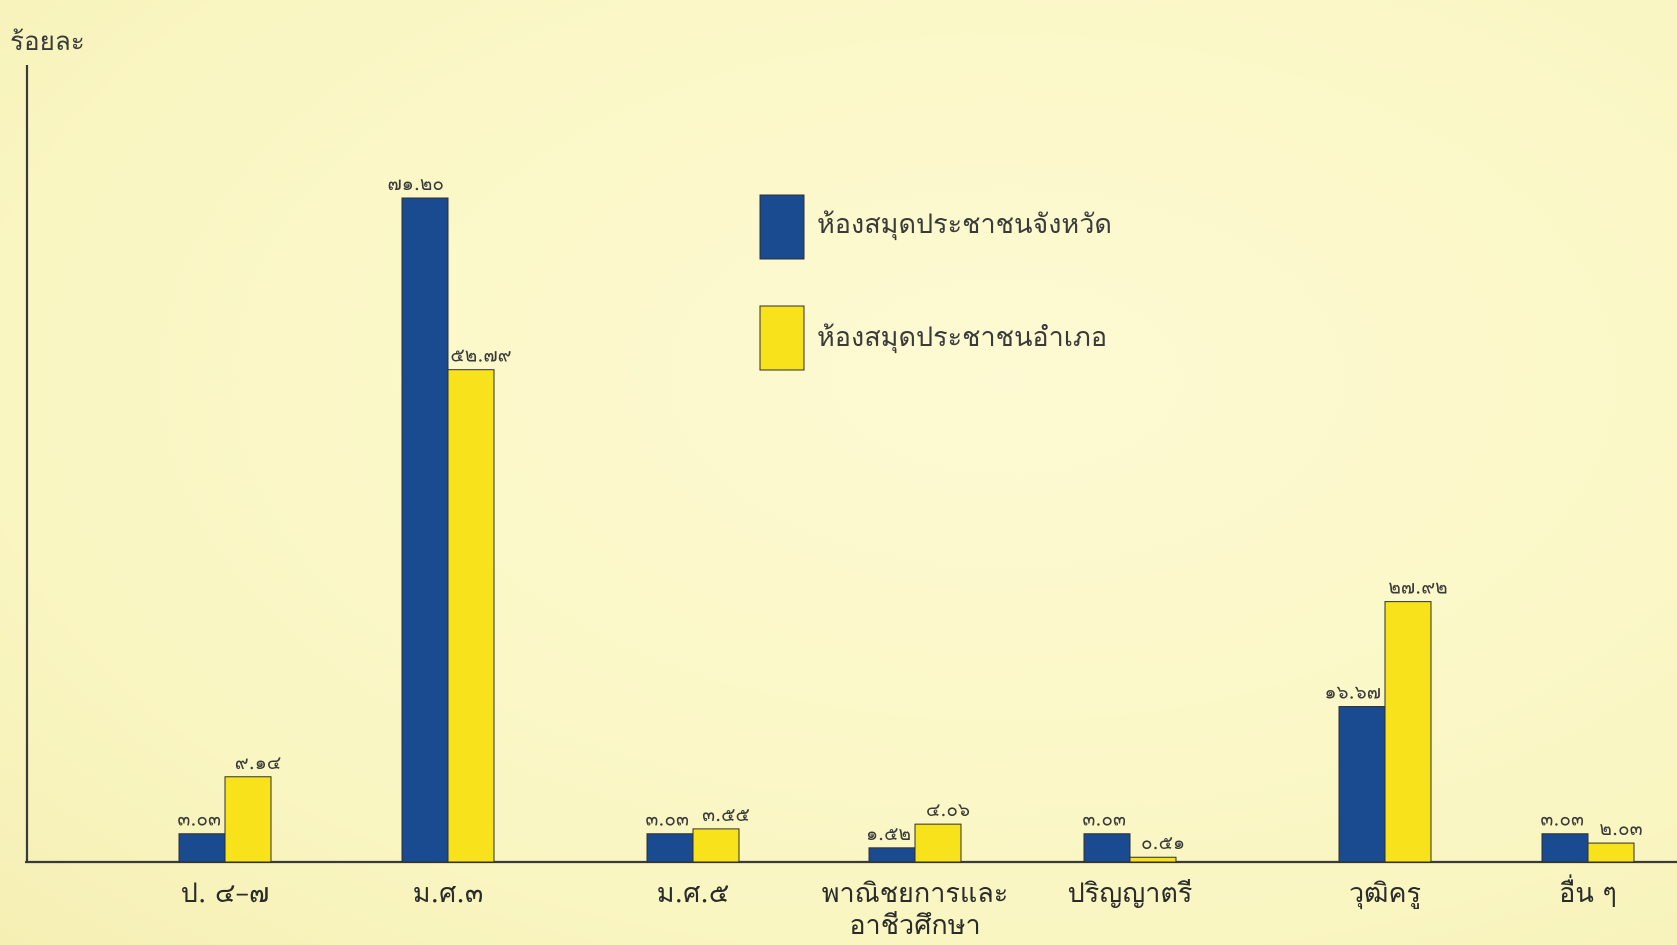  What do you see at coordinates (1104, 820) in the screenshot?
I see `data-label-series1-cat5: ๓.๐๓` at bounding box center [1104, 820].